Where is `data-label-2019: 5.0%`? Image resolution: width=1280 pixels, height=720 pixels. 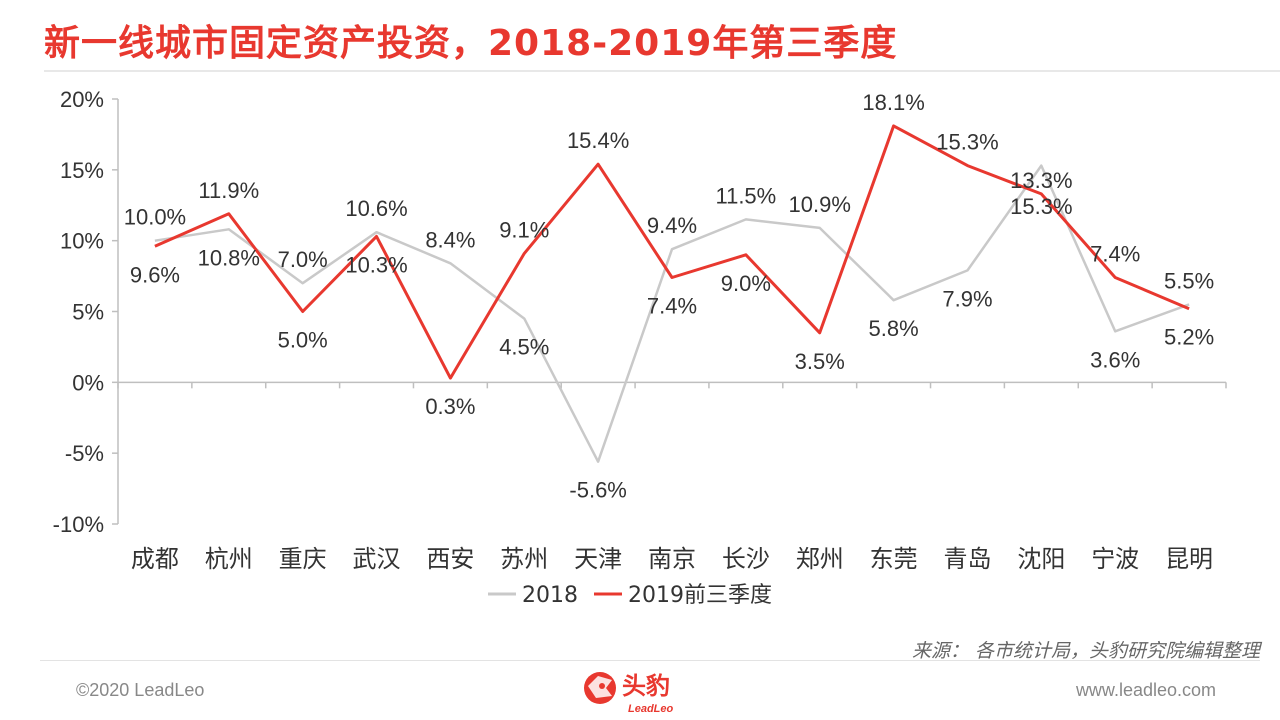
data-label-2019: 5.0% is located at coordinates (303, 340).